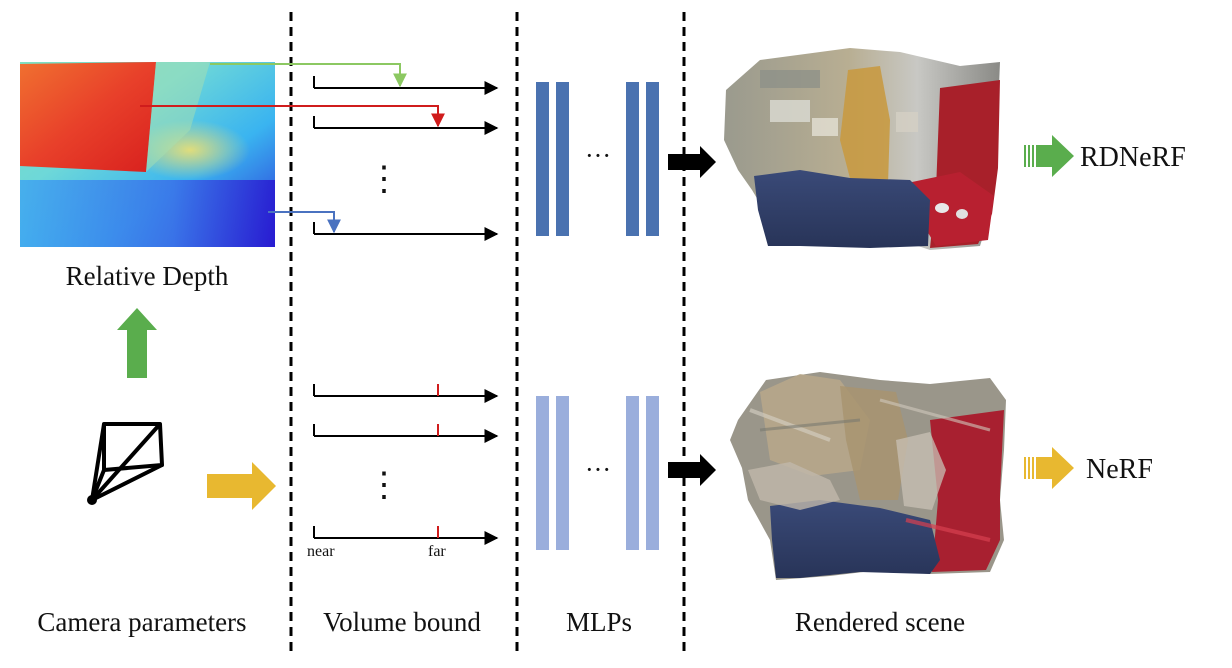  Describe the element at coordinates (599, 622) in the screenshot. I see `mlps-label: MLPs` at that location.